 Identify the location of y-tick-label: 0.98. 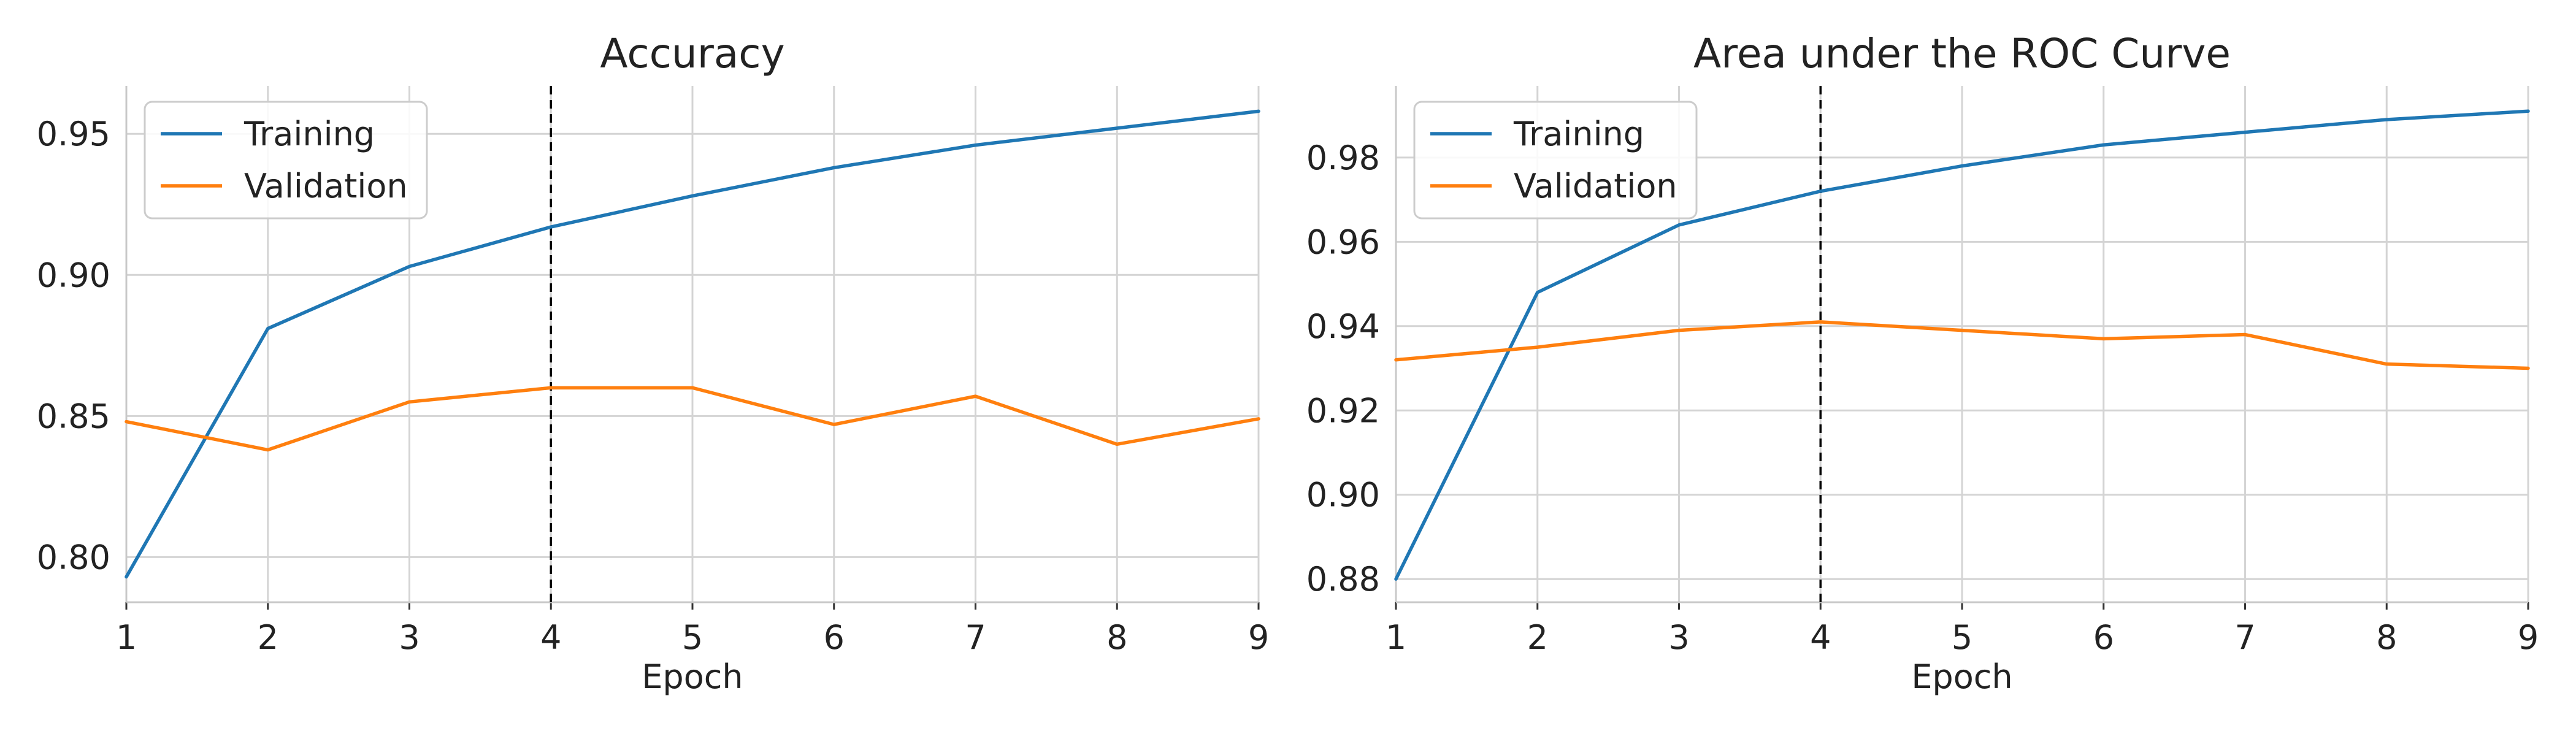
(1343, 158).